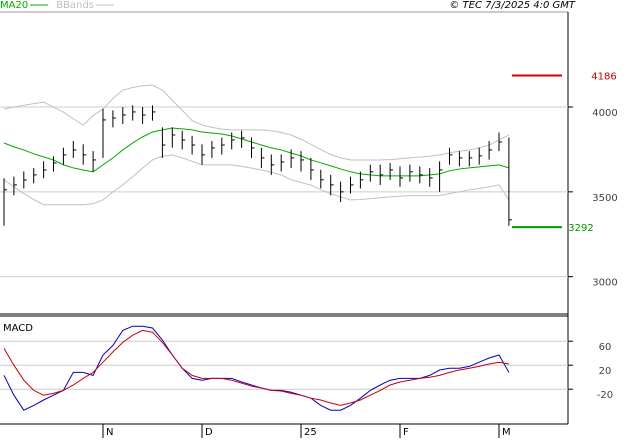  What do you see at coordinates (604, 113) in the screenshot?
I see `y-tick-label: 4000` at bounding box center [604, 113].